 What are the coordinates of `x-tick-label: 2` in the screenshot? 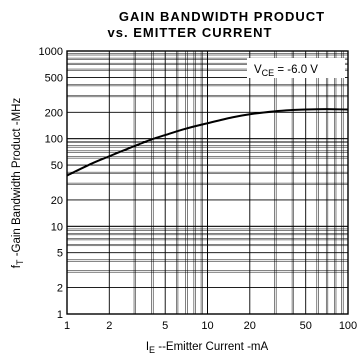 It's located at (109, 326).